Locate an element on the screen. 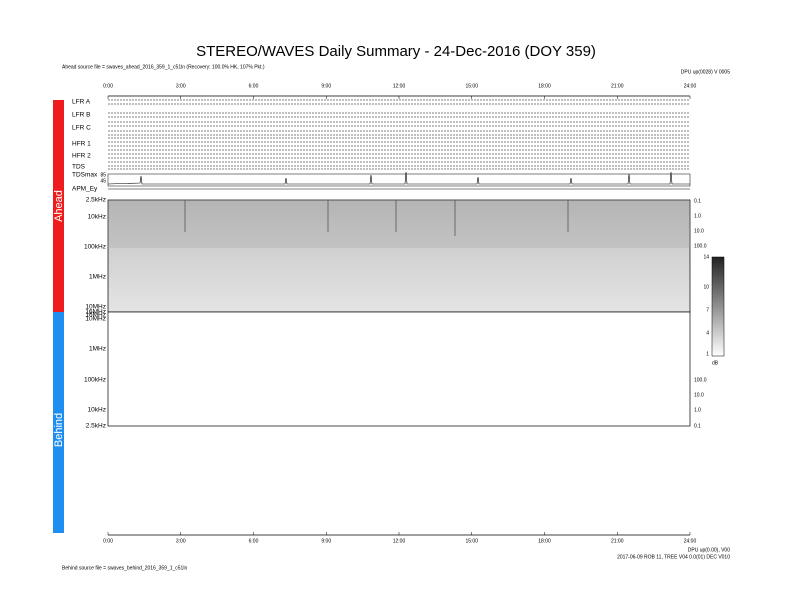 The width and height of the screenshot is (792, 612). tds-panel is located at coordinates (399, 180).